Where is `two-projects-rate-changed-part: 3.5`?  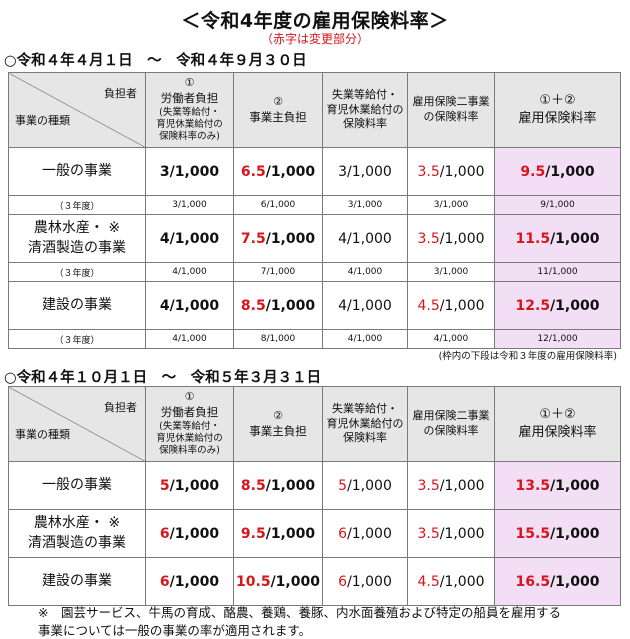
two-projects-rate-changed-part: 3.5 is located at coordinates (428, 485).